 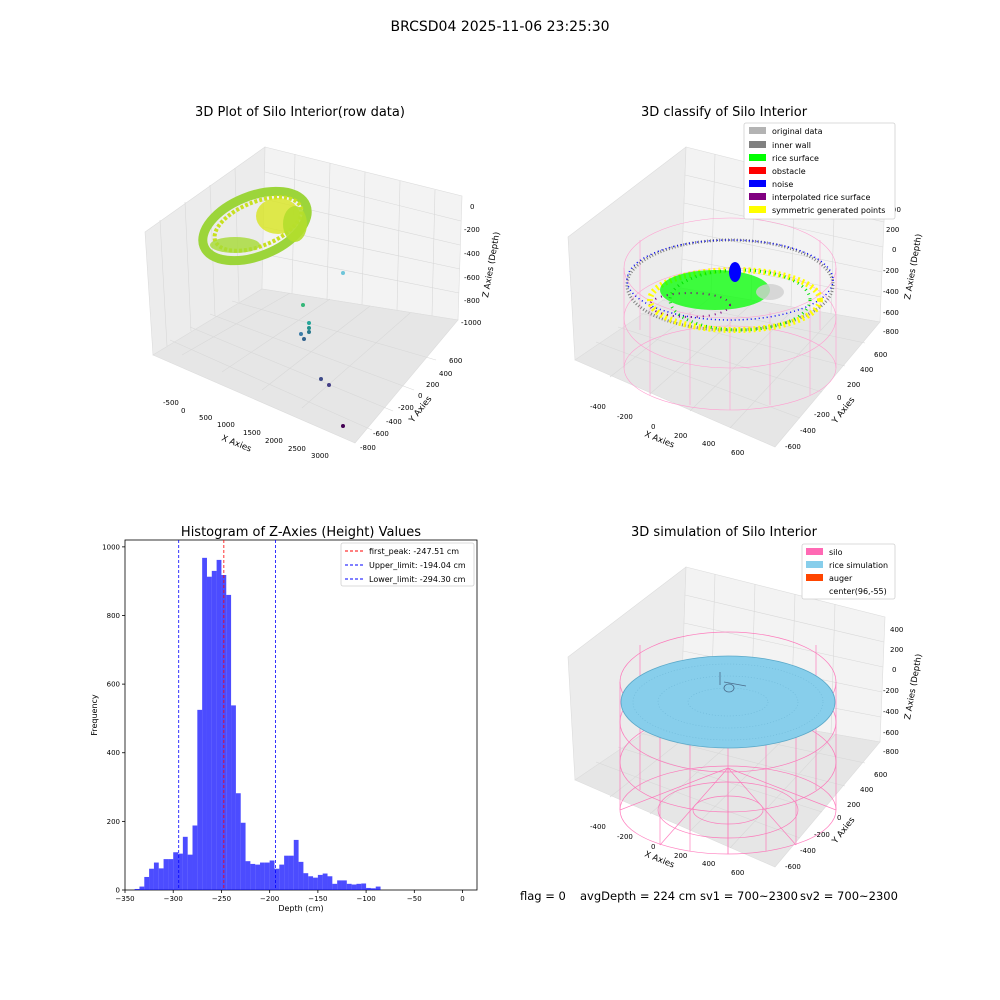 What do you see at coordinates (808, 851) in the screenshot?
I see `sim-ytick: -400` at bounding box center [808, 851].